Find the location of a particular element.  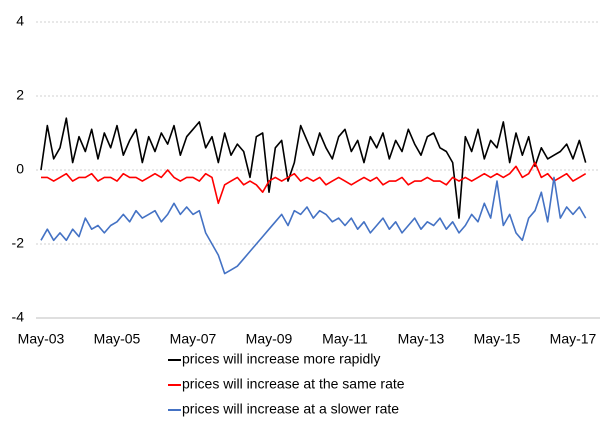

x-tick-label: May-11 is located at coordinates (345, 339).